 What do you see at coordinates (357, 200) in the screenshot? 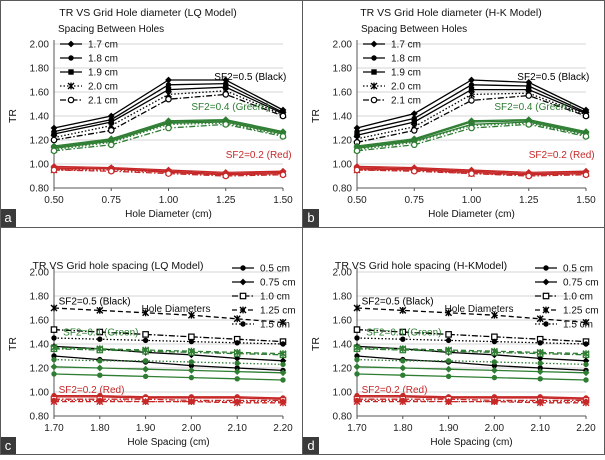
I see `x-tick-label: 0.50` at bounding box center [357, 200].